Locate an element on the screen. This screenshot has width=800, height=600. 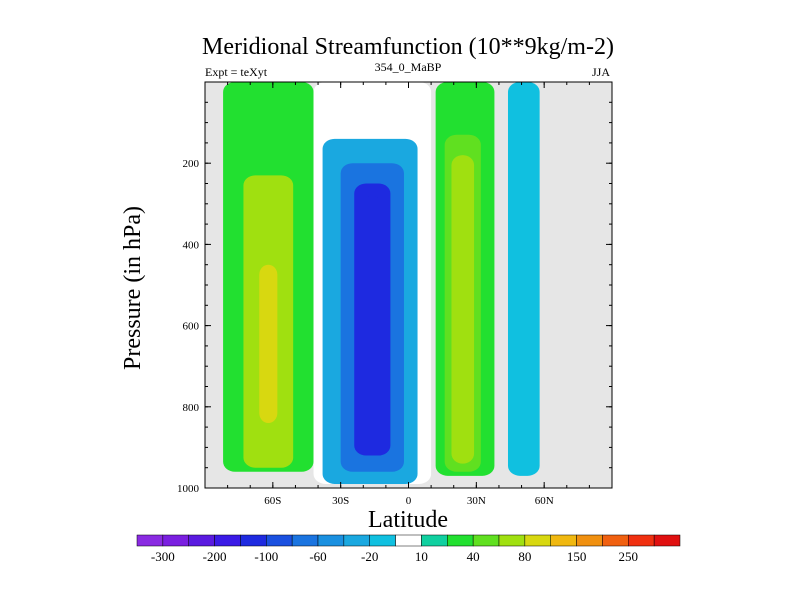
x-axis-label: Latitude is located at coordinates (408, 520).